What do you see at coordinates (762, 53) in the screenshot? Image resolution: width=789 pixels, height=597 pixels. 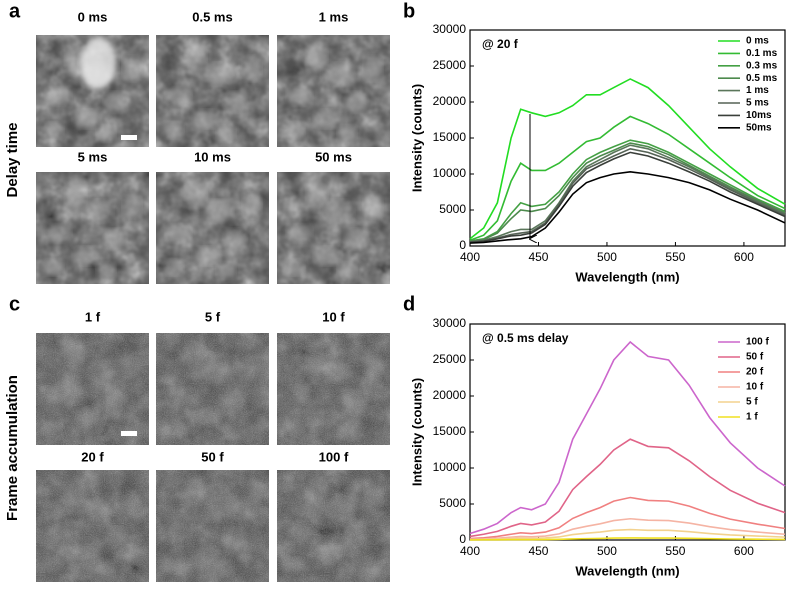 I see `legend-label: 0.1 ms` at bounding box center [762, 53].